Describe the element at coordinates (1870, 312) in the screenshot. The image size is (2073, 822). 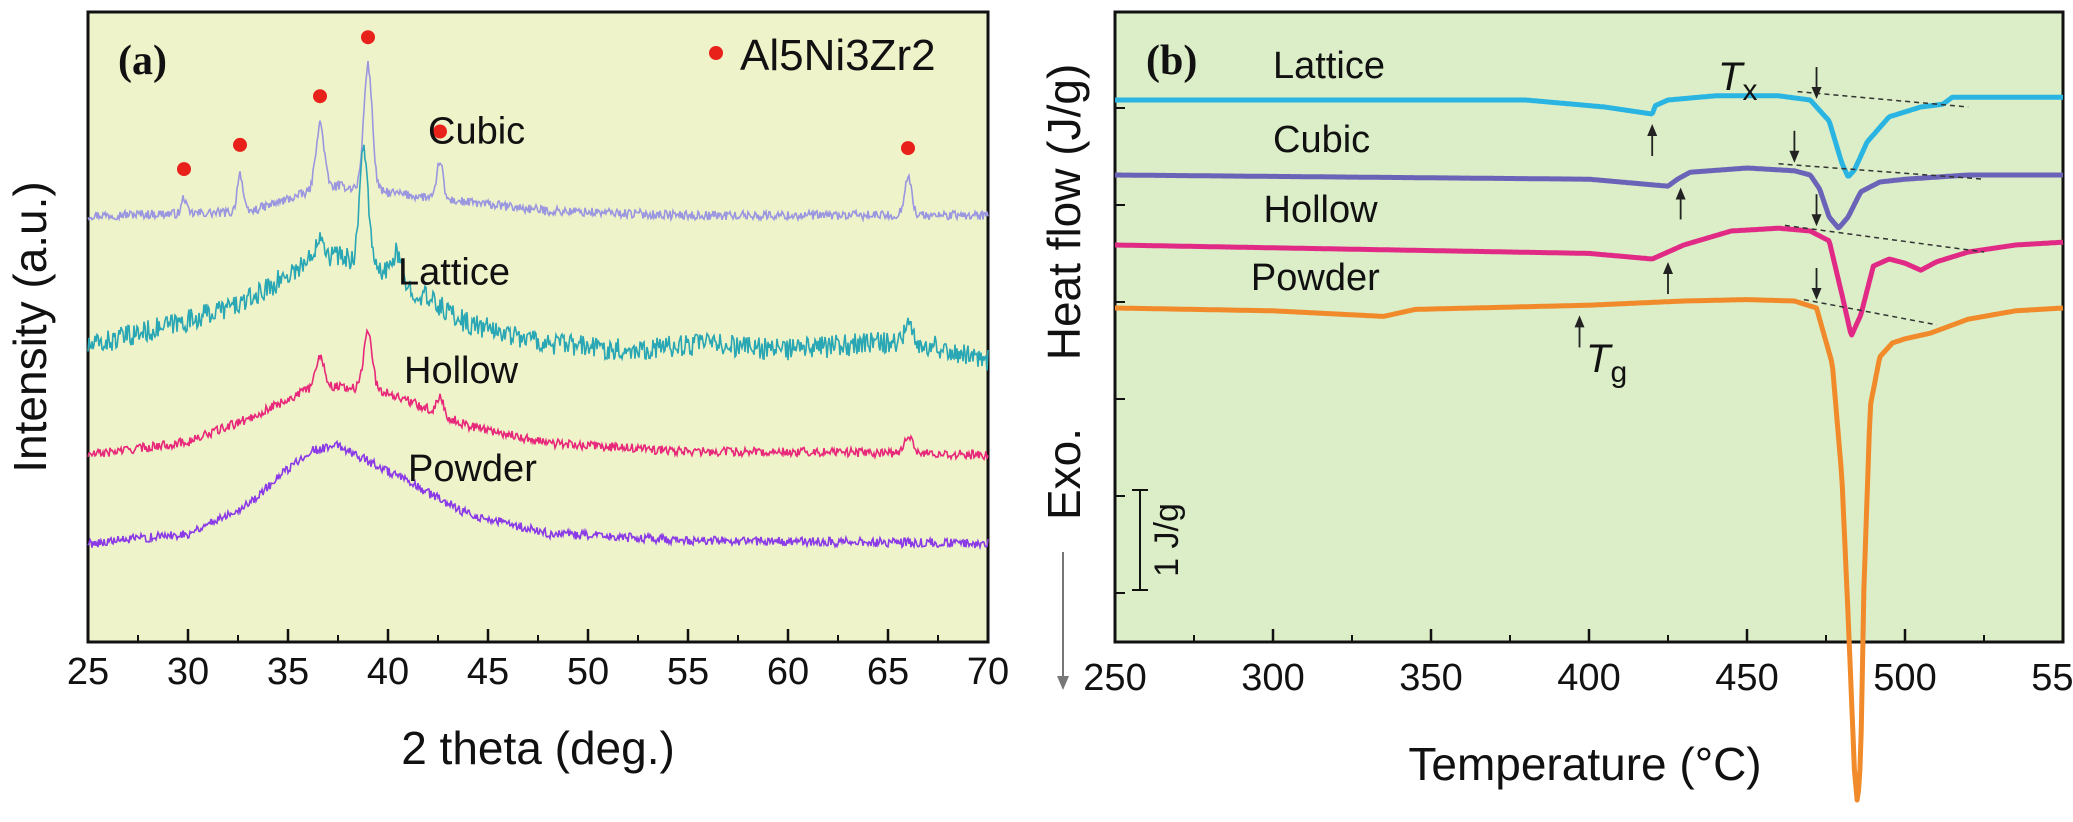
I see `dsc-tangent-line-powder` at that location.